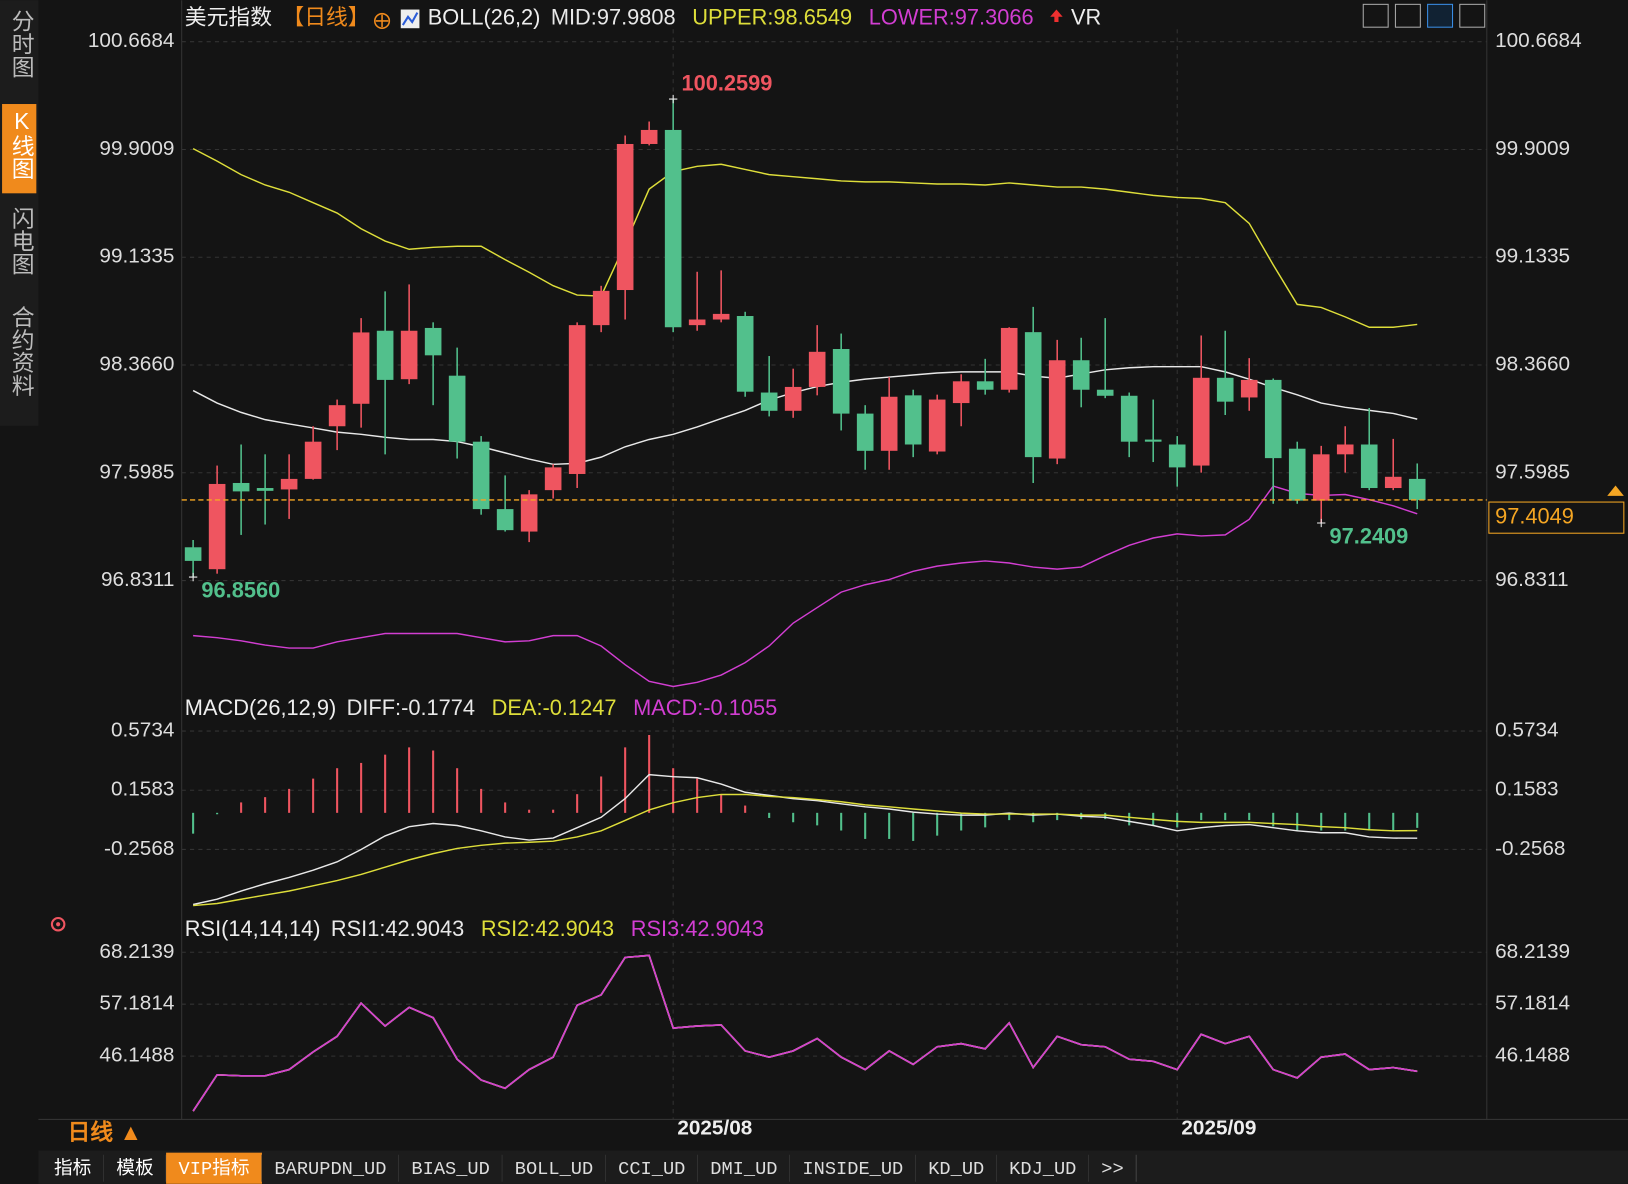  I want to click on y-tick-label-right: 57.1814, so click(1532, 1003).